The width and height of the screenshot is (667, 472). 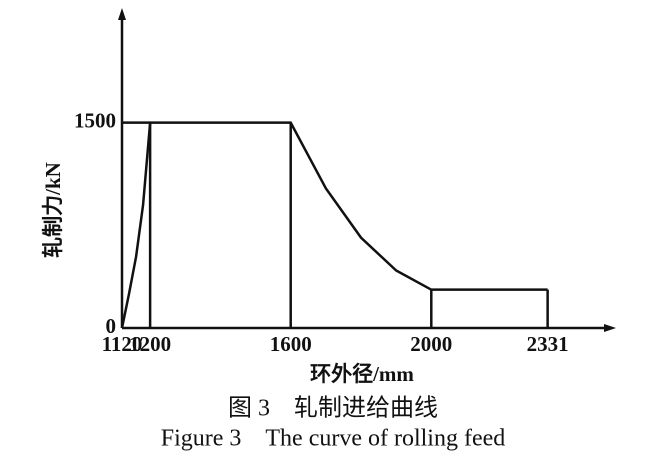 I want to click on x-axis-arrow, so click(x=610, y=328).